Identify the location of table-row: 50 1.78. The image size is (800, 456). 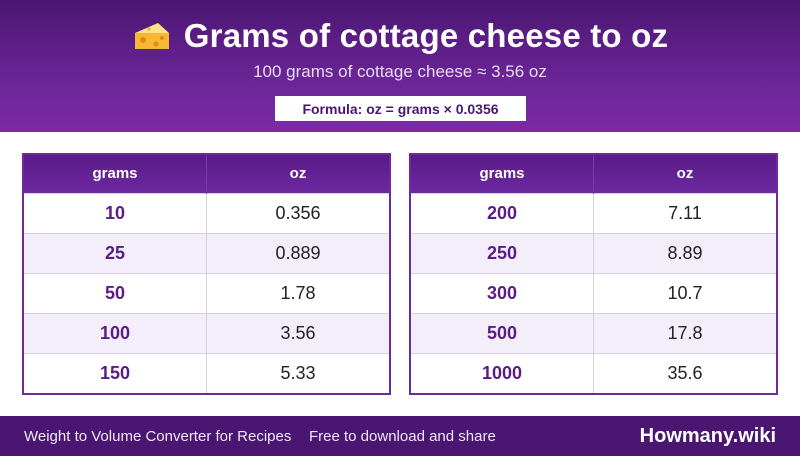
(206, 292).